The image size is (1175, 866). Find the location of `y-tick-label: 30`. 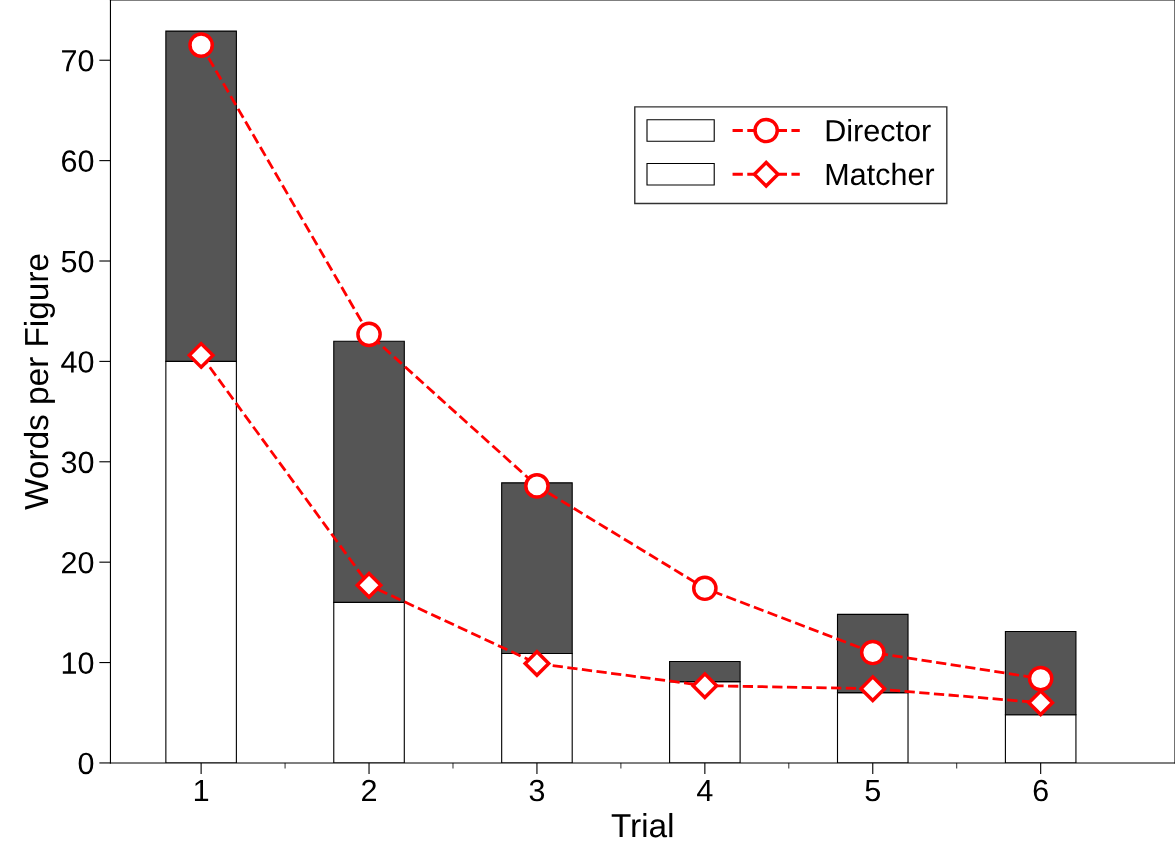

y-tick-label: 30 is located at coordinates (77, 462).